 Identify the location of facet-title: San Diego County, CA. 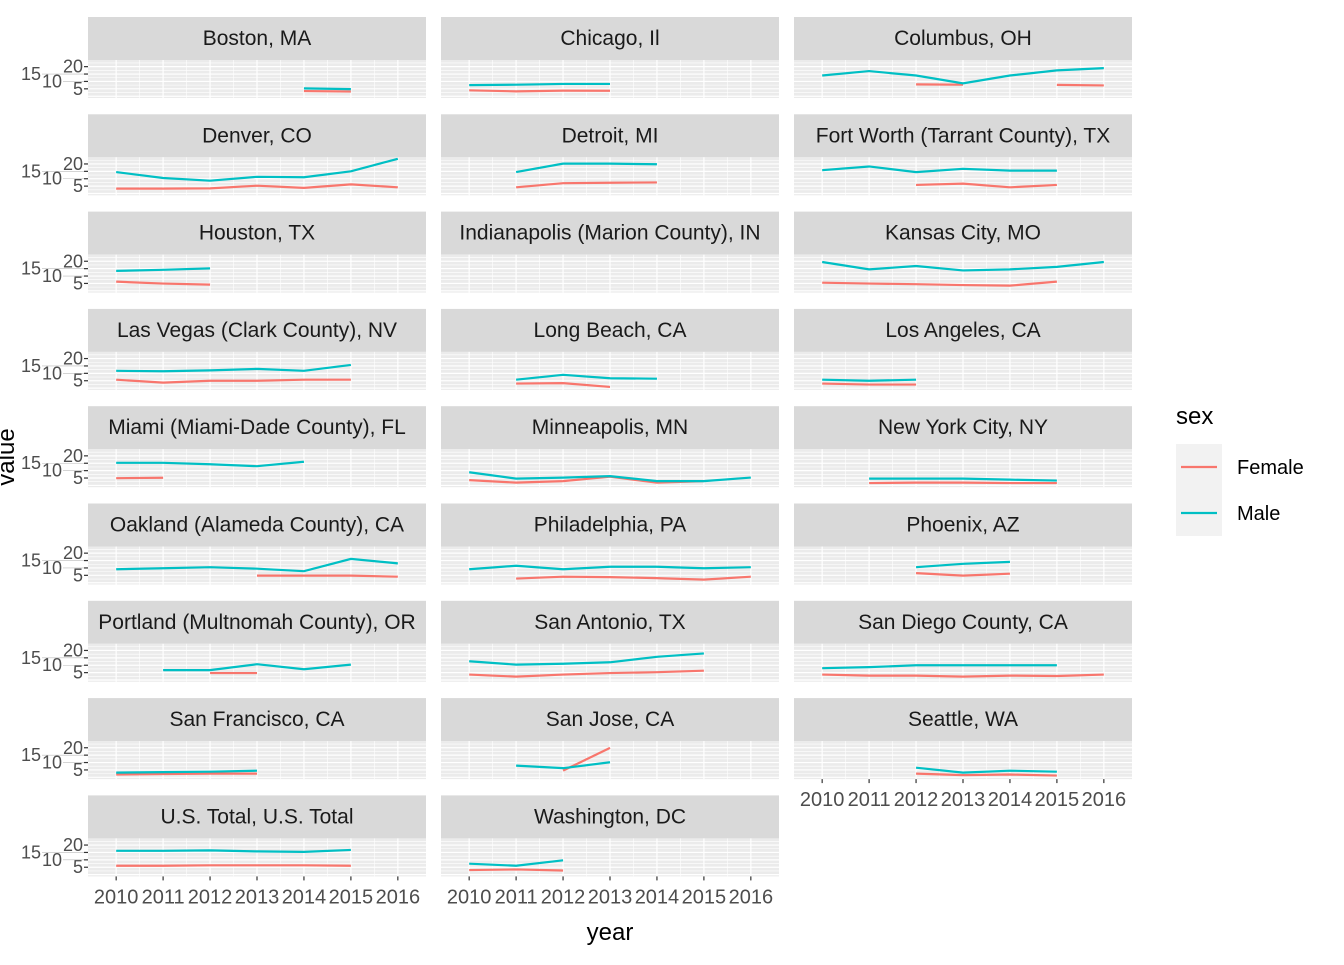
(963, 622).